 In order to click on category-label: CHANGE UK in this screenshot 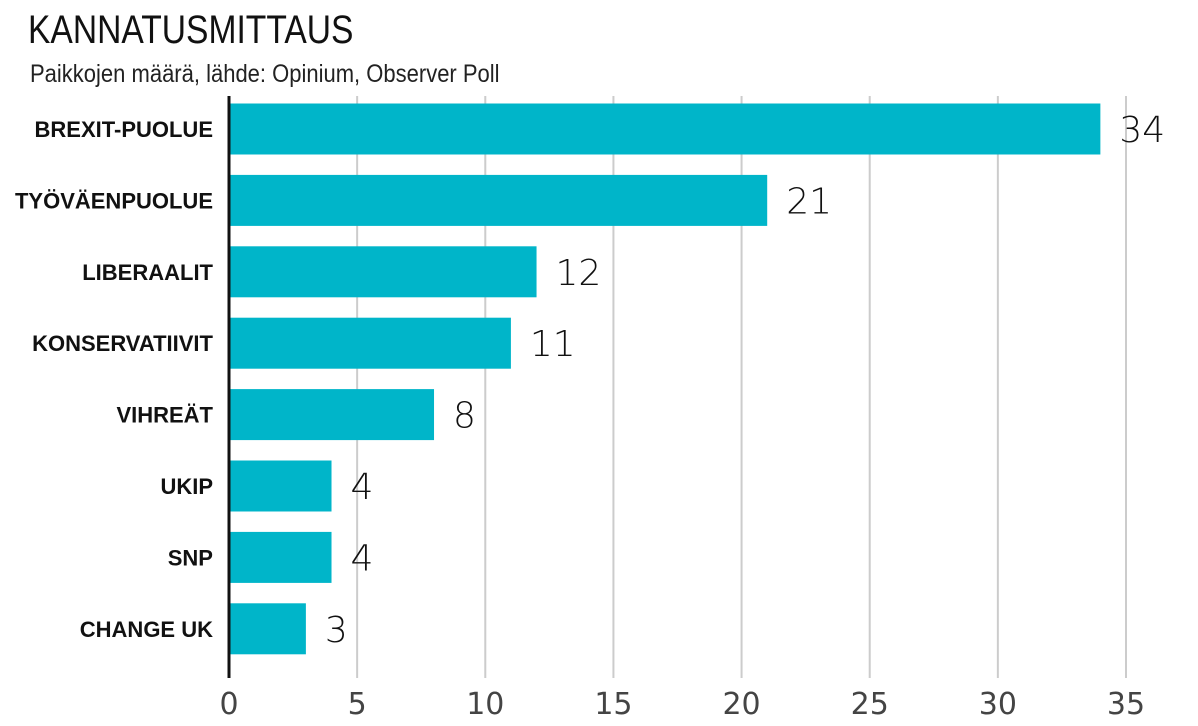, I will do `click(146, 629)`.